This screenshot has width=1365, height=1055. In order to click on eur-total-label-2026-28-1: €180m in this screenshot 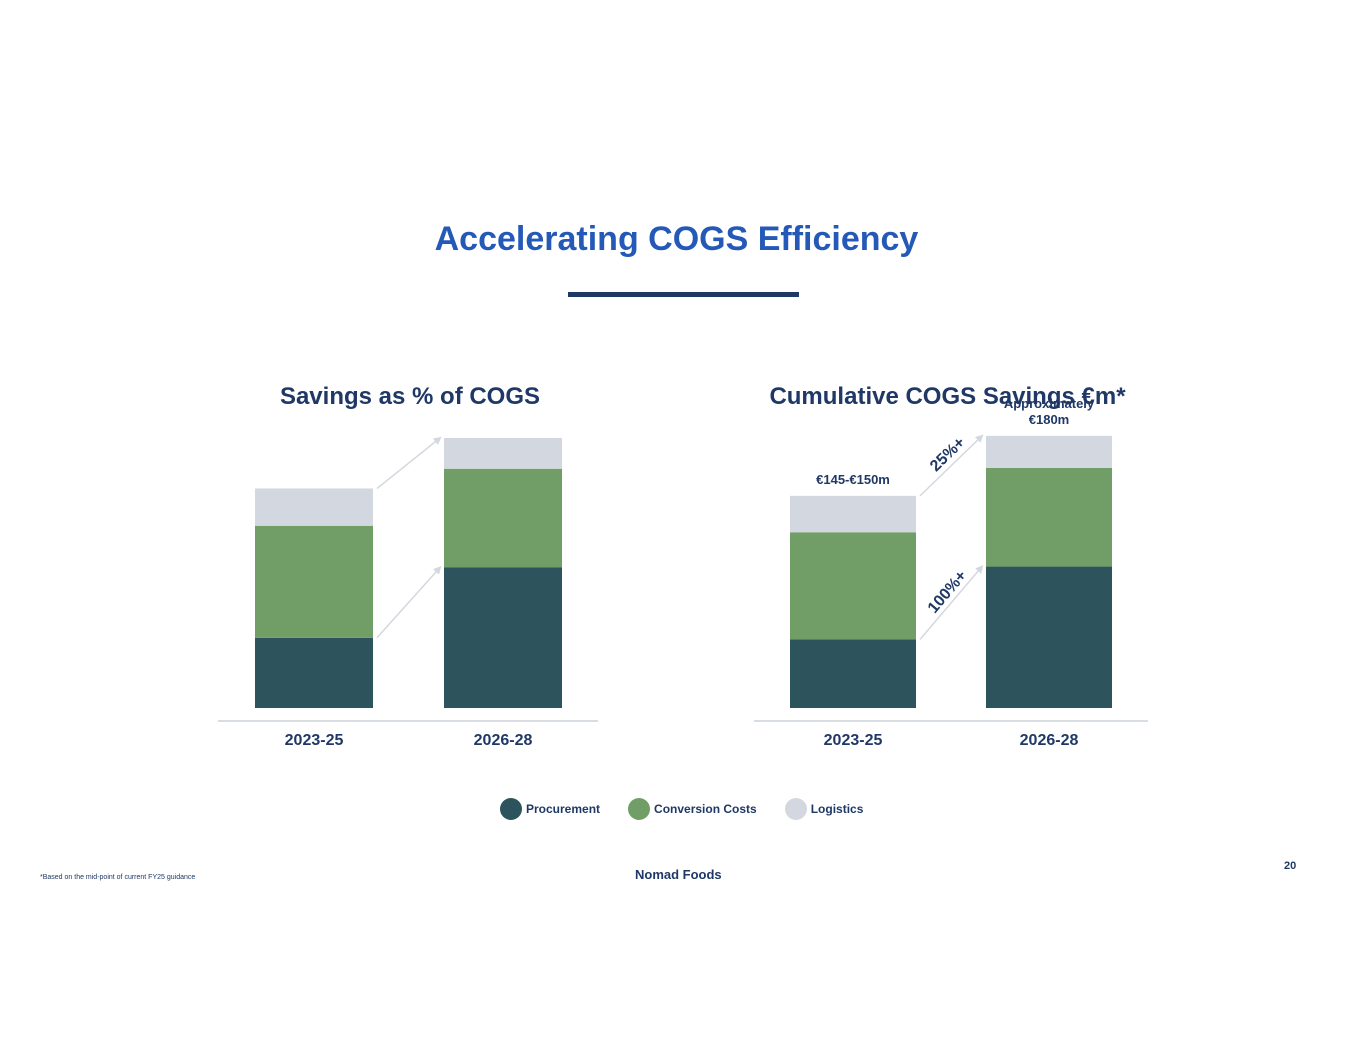, I will do `click(1049, 419)`.